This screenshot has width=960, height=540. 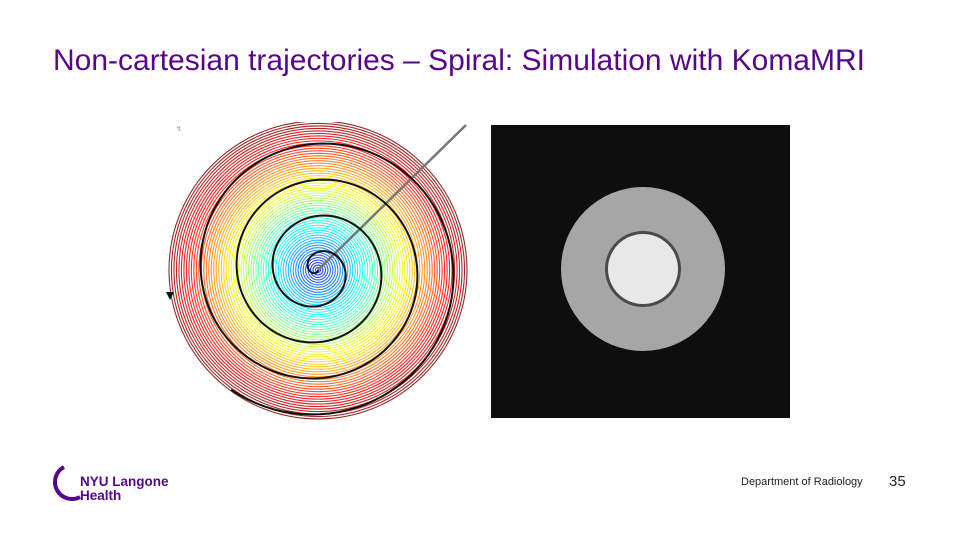 I want to click on logo-line-2: Health, so click(x=101, y=495).